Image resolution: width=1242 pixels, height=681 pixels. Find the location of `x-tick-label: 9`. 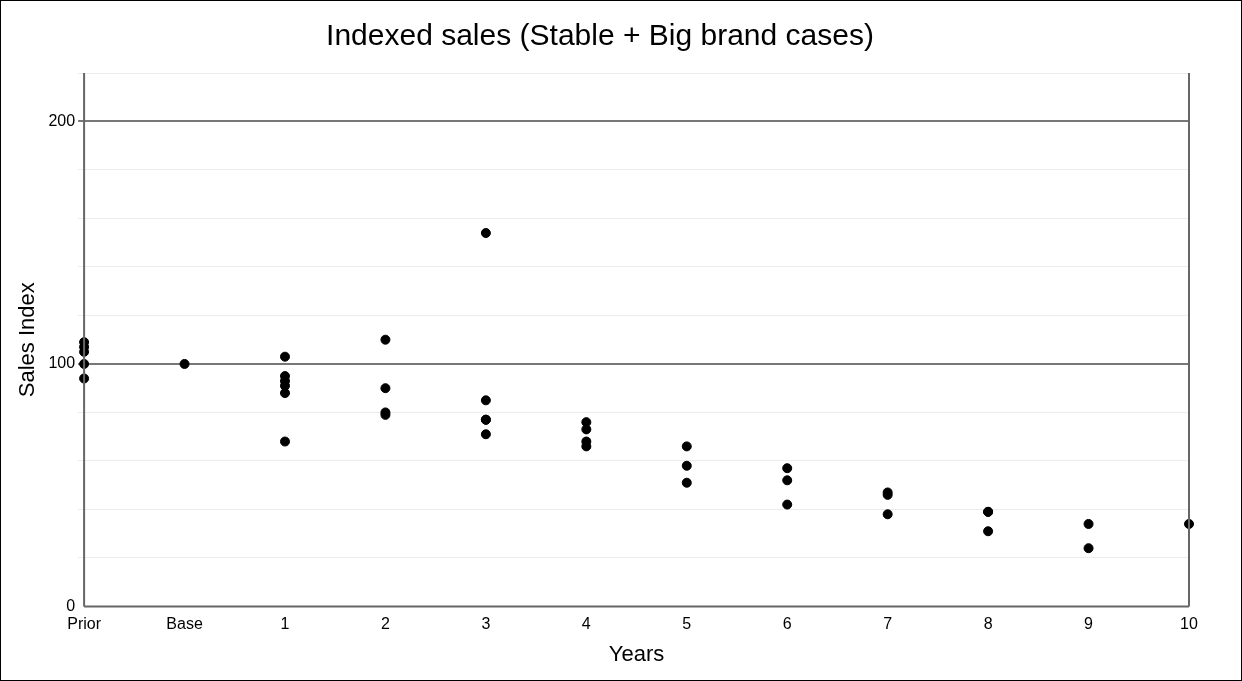

x-tick-label: 9 is located at coordinates (1089, 624).